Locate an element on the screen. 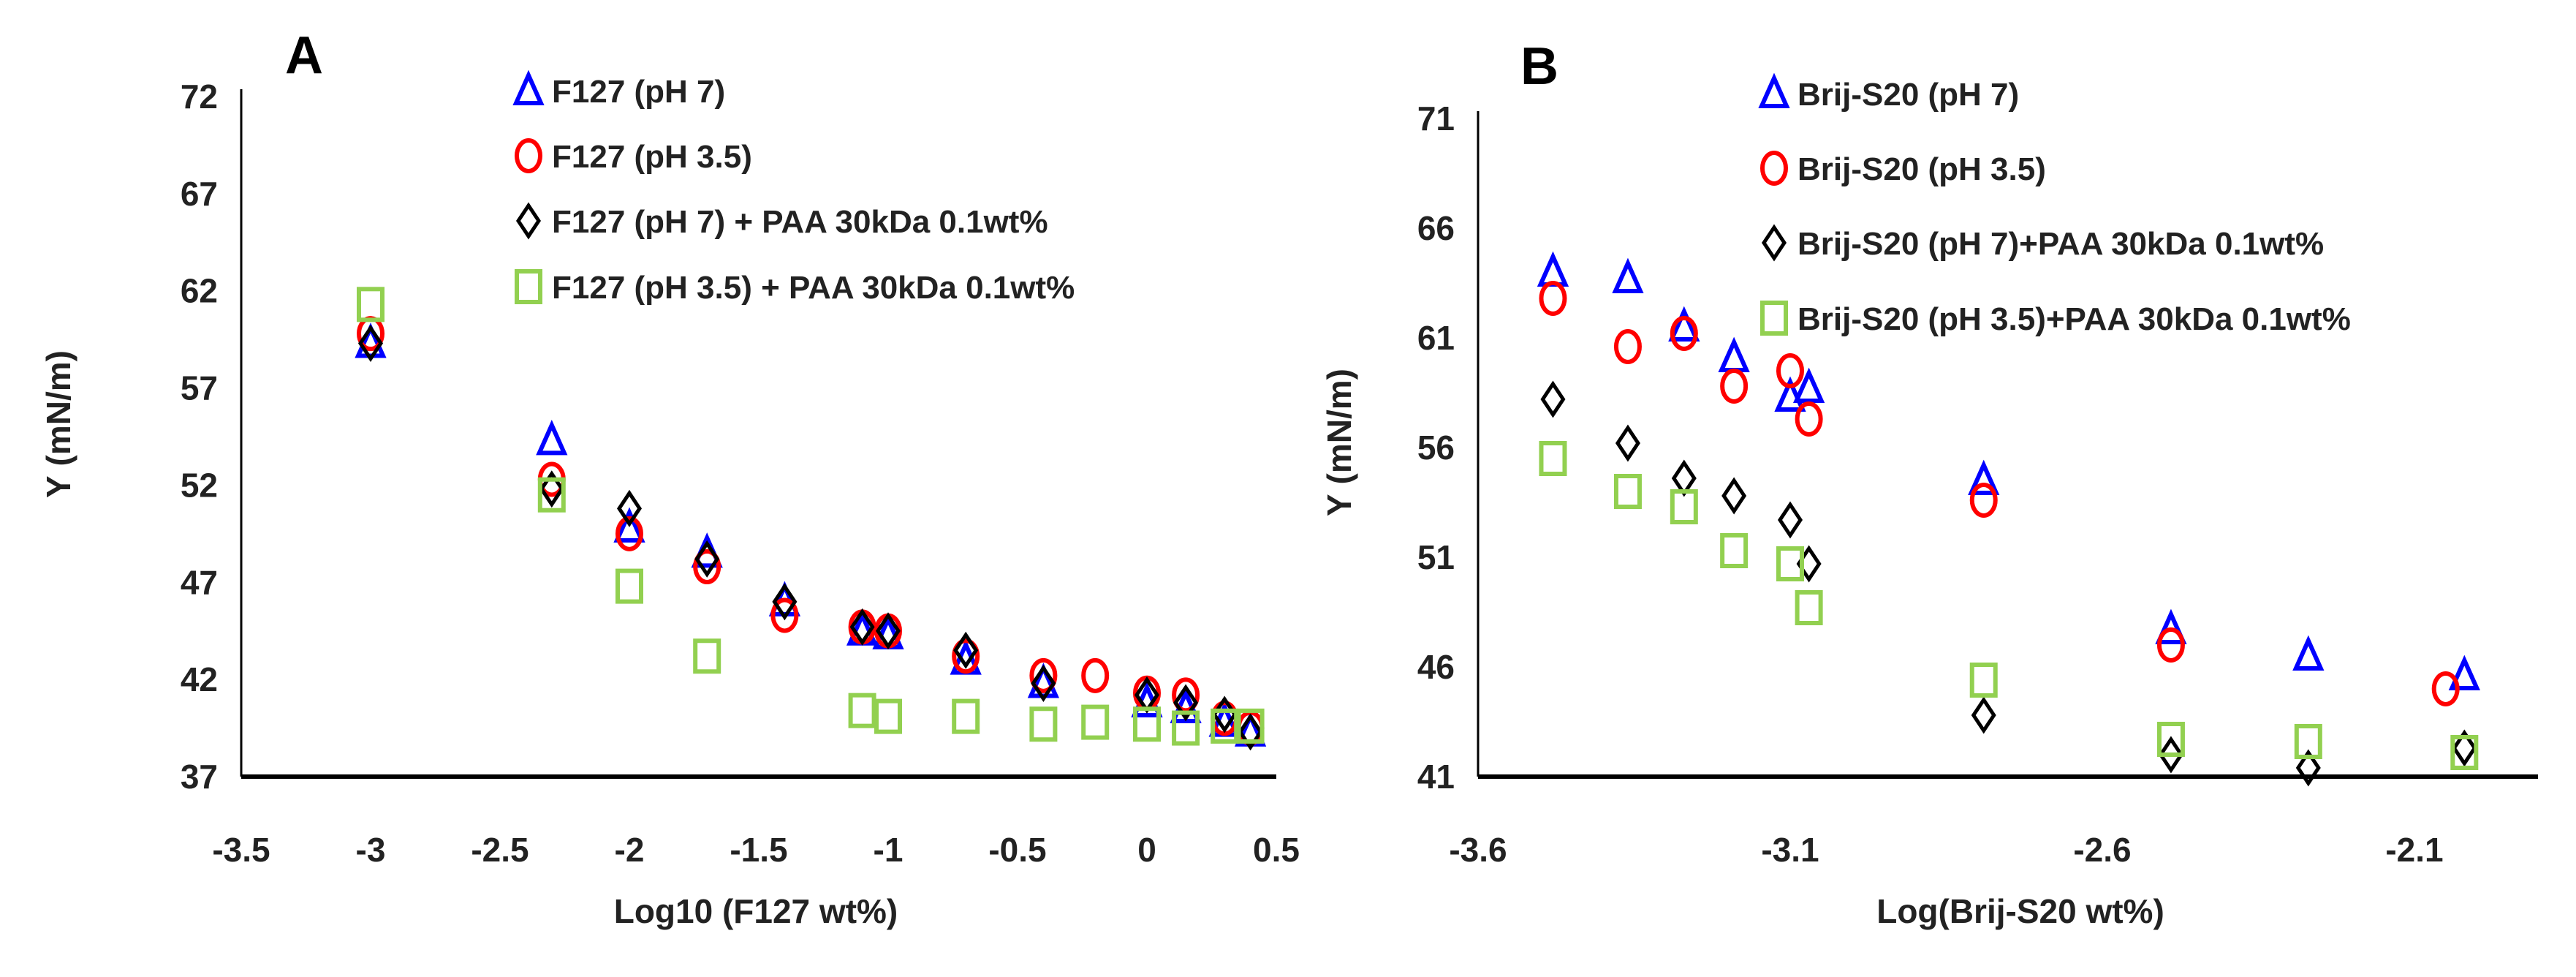 The width and height of the screenshot is (2576, 977). y-tick-label: 71 is located at coordinates (1436, 118).